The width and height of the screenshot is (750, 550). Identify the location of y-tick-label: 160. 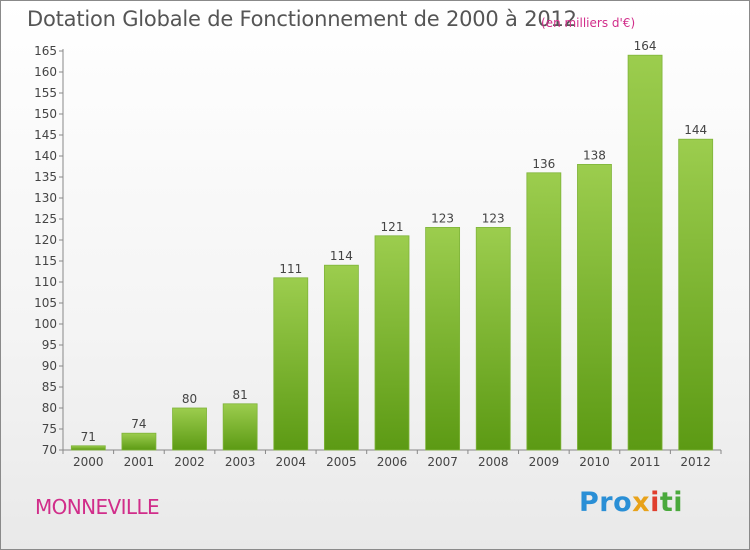
(45, 72).